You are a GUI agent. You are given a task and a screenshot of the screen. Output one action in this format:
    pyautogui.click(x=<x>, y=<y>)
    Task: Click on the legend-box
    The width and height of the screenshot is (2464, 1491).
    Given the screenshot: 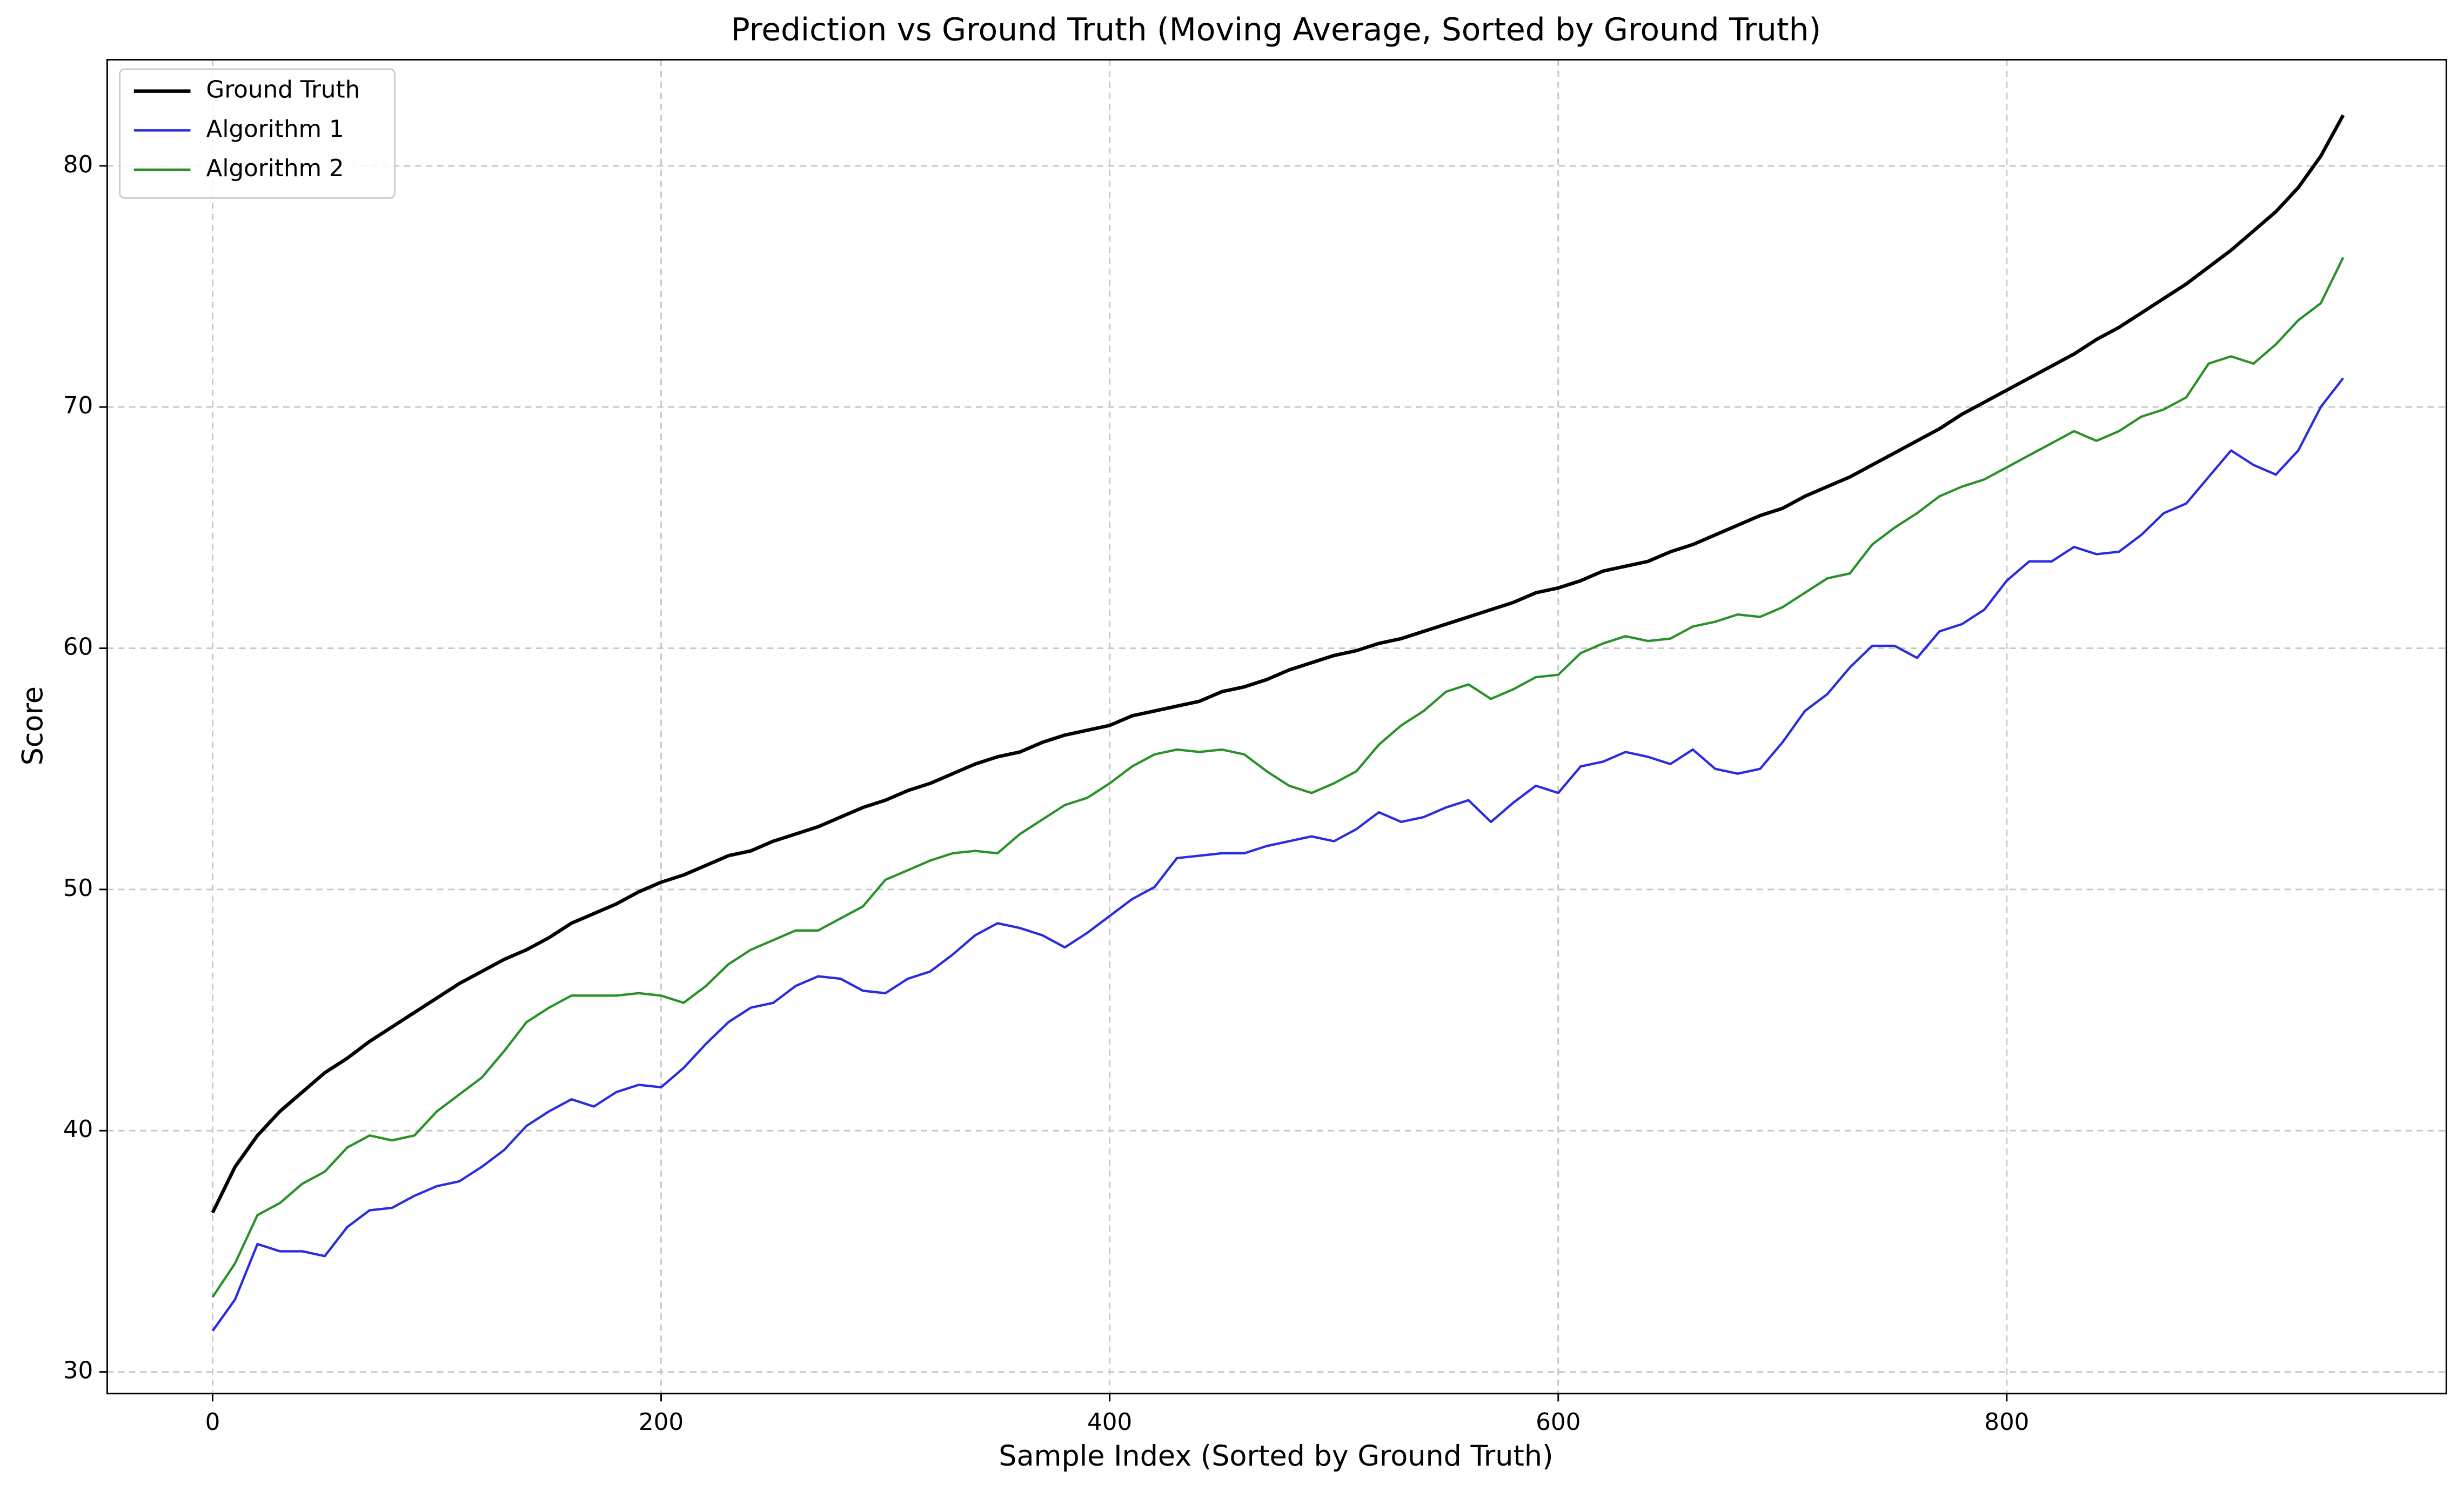 What is the action you would take?
    pyautogui.click(x=257, y=134)
    